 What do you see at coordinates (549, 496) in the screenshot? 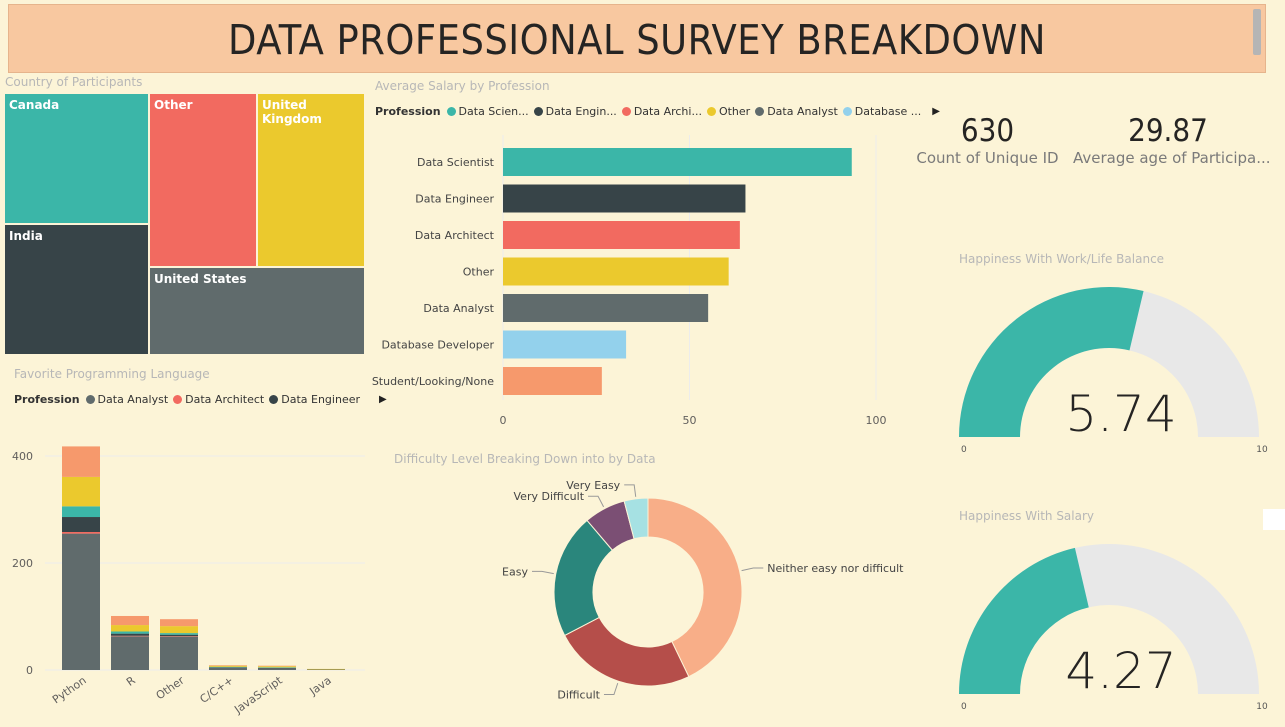
I see `slice-label: Very Difficult` at bounding box center [549, 496].